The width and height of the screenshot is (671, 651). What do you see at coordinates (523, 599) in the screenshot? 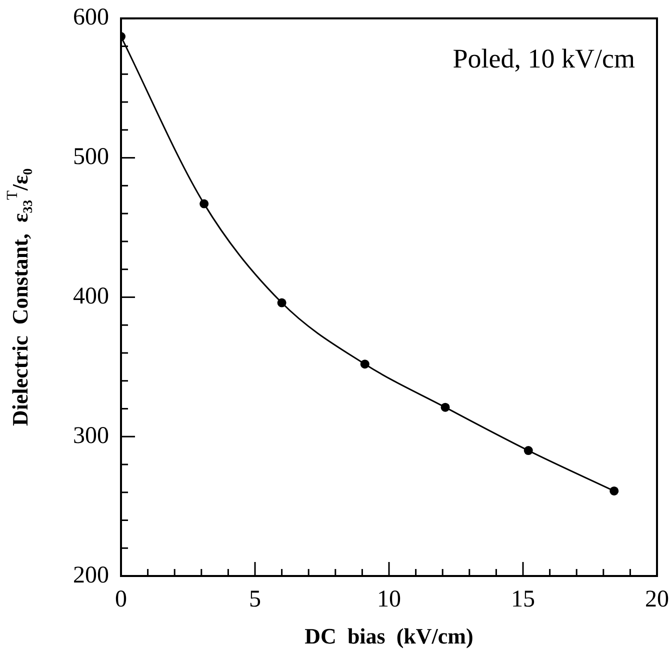
I see `x-tick-label: 15` at bounding box center [523, 599].